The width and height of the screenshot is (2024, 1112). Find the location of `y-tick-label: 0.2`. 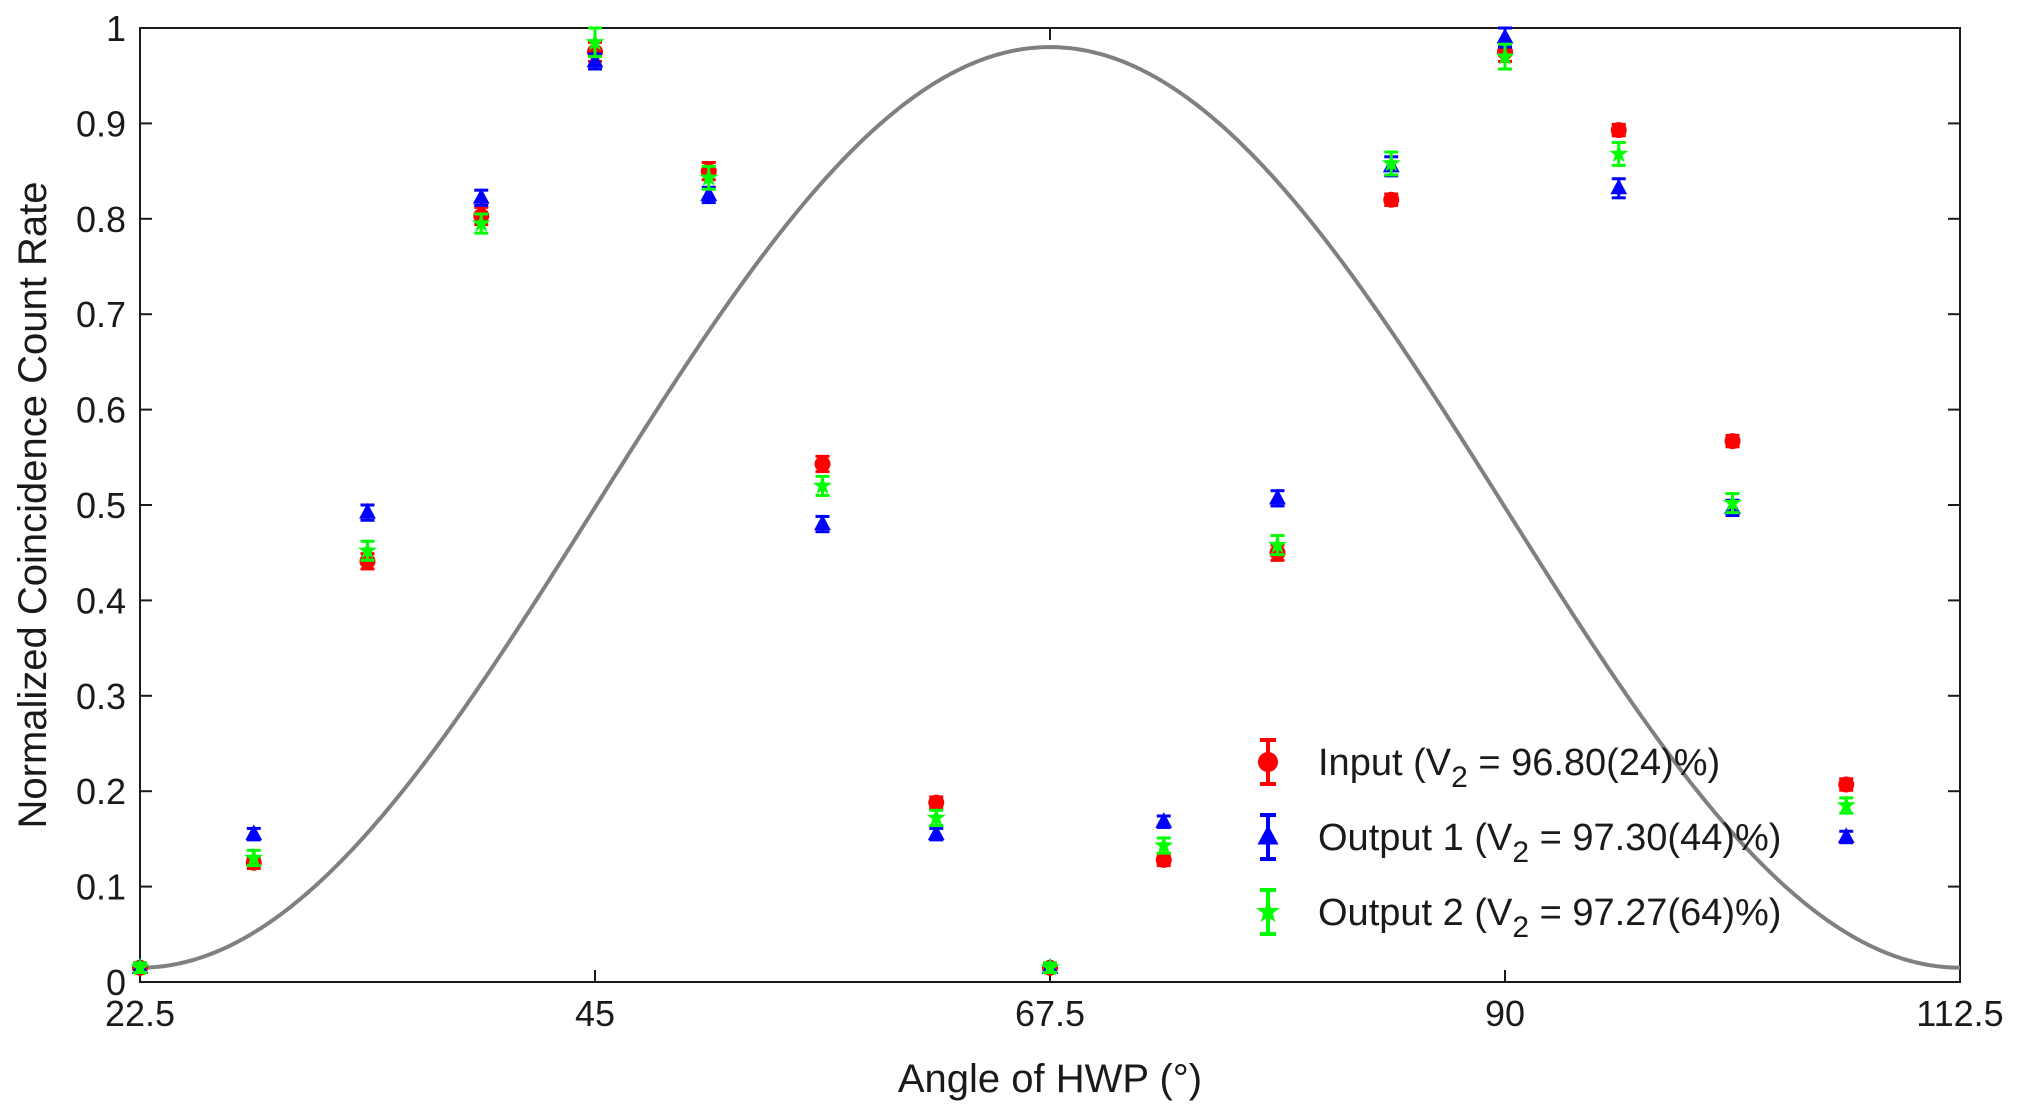

y-tick-label: 0.2 is located at coordinates (101, 791).